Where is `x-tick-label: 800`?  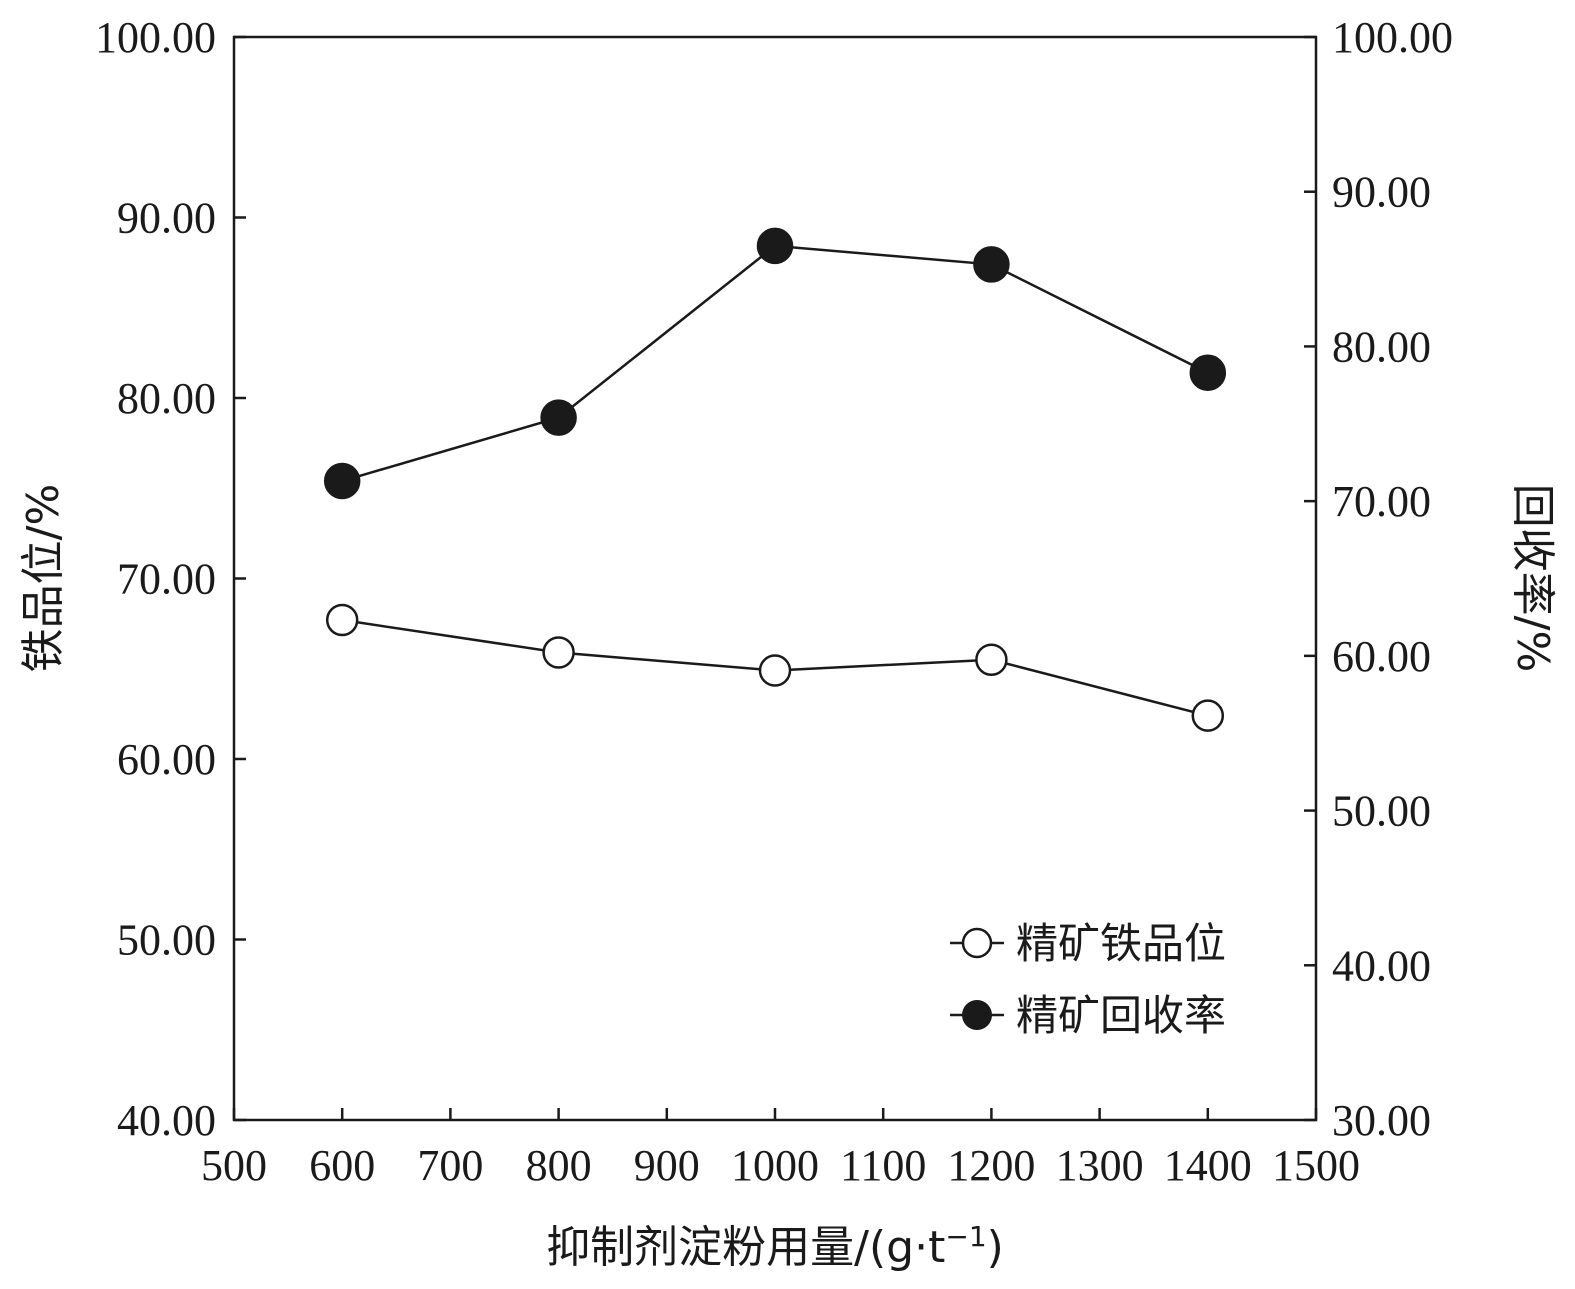 x-tick-label: 800 is located at coordinates (559, 1165).